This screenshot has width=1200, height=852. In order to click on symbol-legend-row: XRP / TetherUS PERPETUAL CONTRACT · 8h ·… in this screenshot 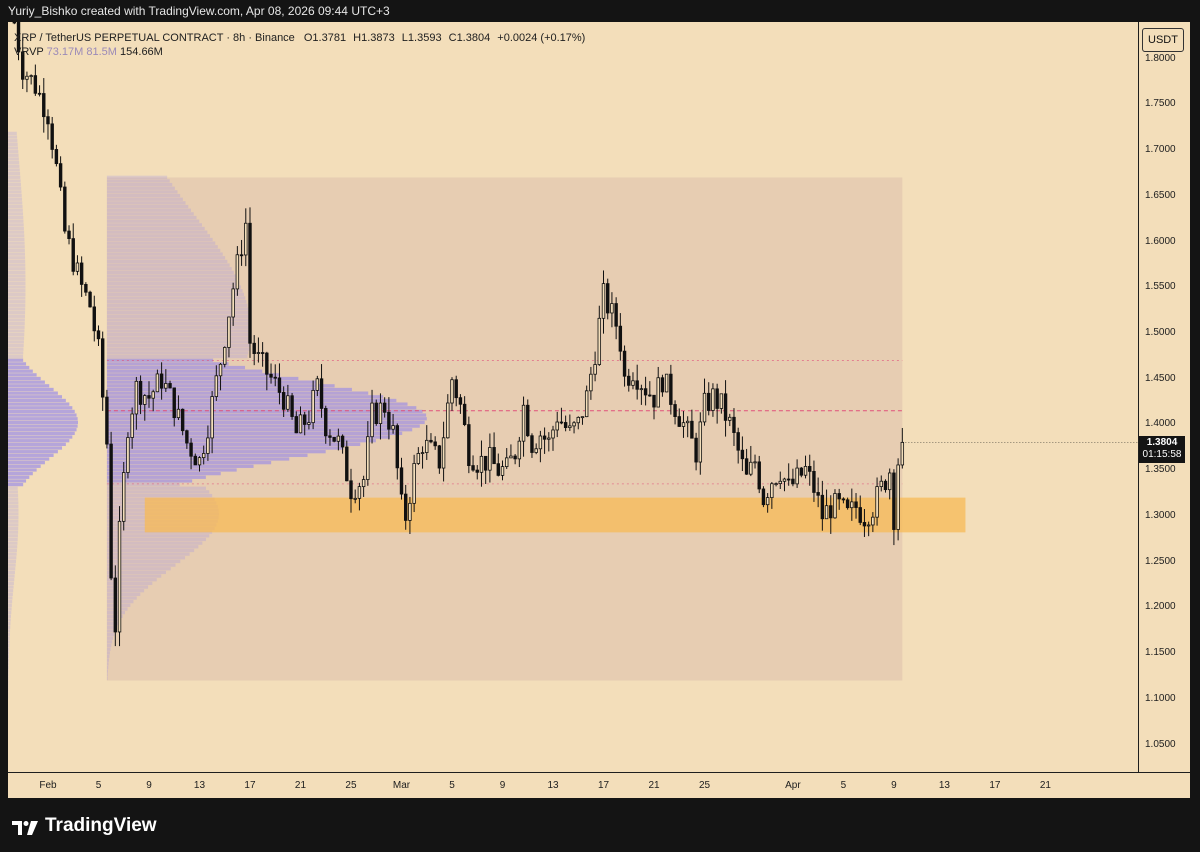, I will do `click(301, 38)`.